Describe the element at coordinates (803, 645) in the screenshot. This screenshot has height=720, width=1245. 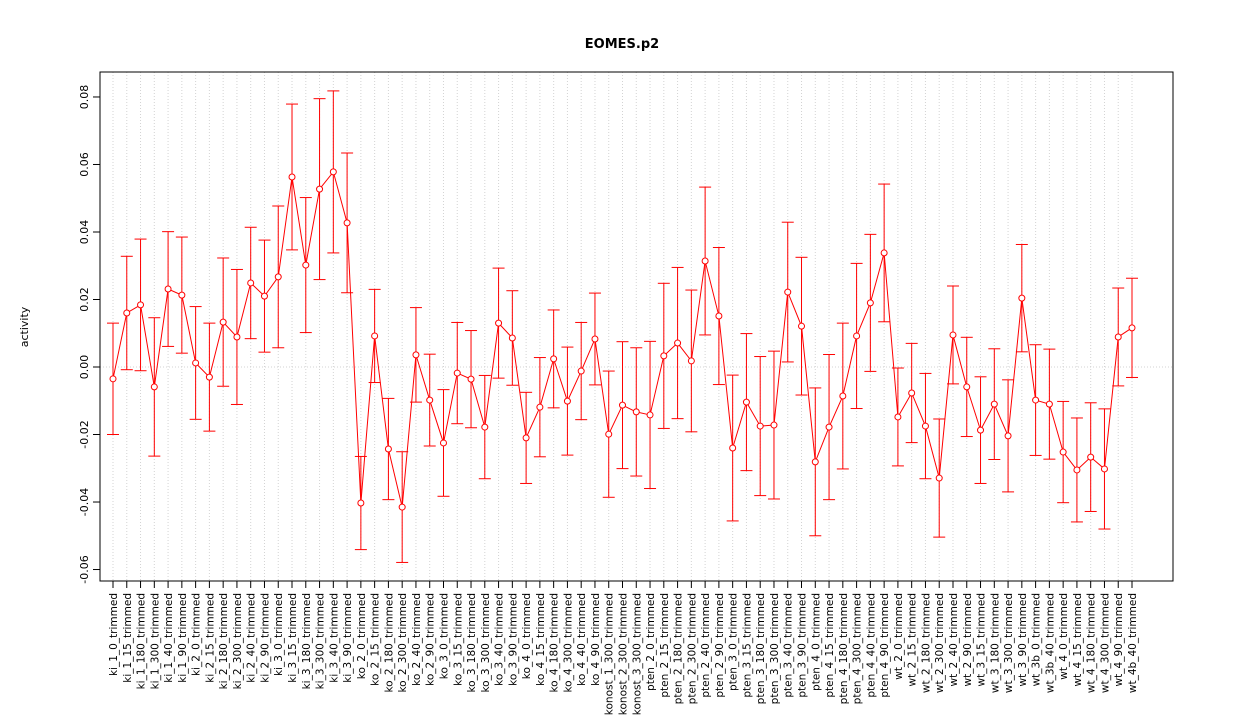
I see `x-tick-label: pten_3_90_trimmed` at that location.